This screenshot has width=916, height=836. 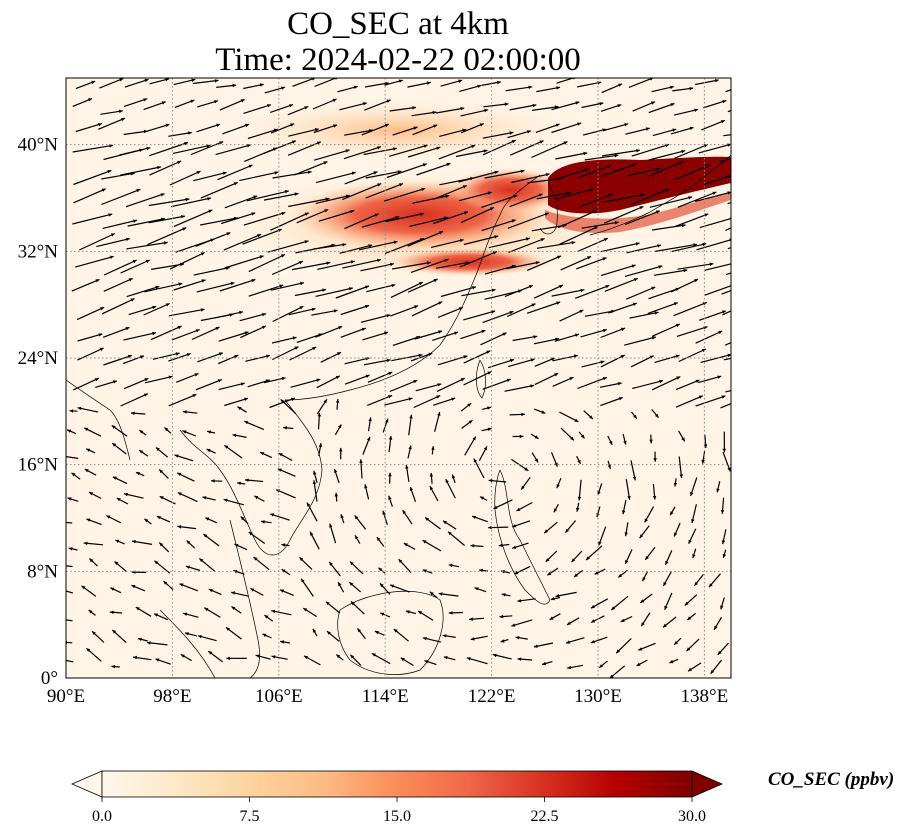 What do you see at coordinates (38, 358) in the screenshot?
I see `lat-tick-label: 24°N` at bounding box center [38, 358].